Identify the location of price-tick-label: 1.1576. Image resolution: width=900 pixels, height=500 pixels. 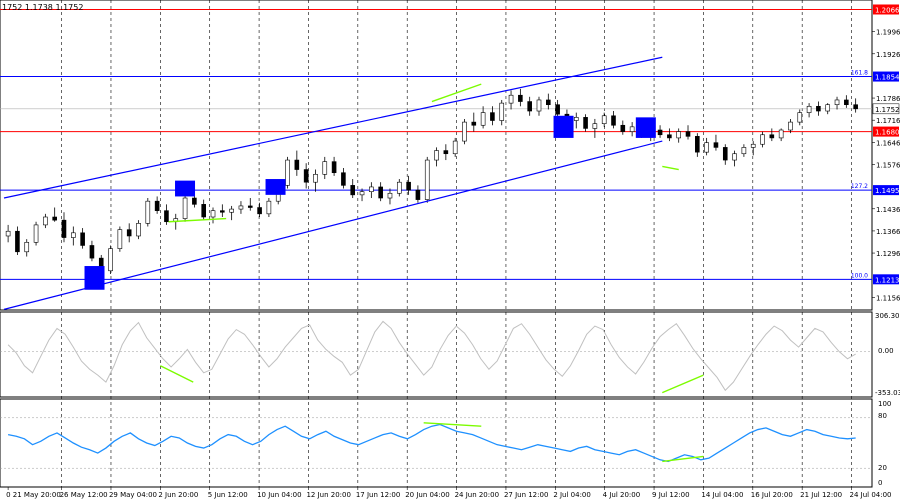
(888, 165).